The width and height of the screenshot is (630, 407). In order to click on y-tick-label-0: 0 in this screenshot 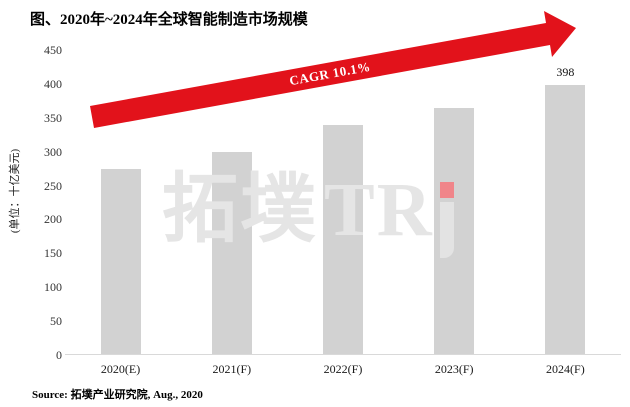, I will do `click(59, 355)`.